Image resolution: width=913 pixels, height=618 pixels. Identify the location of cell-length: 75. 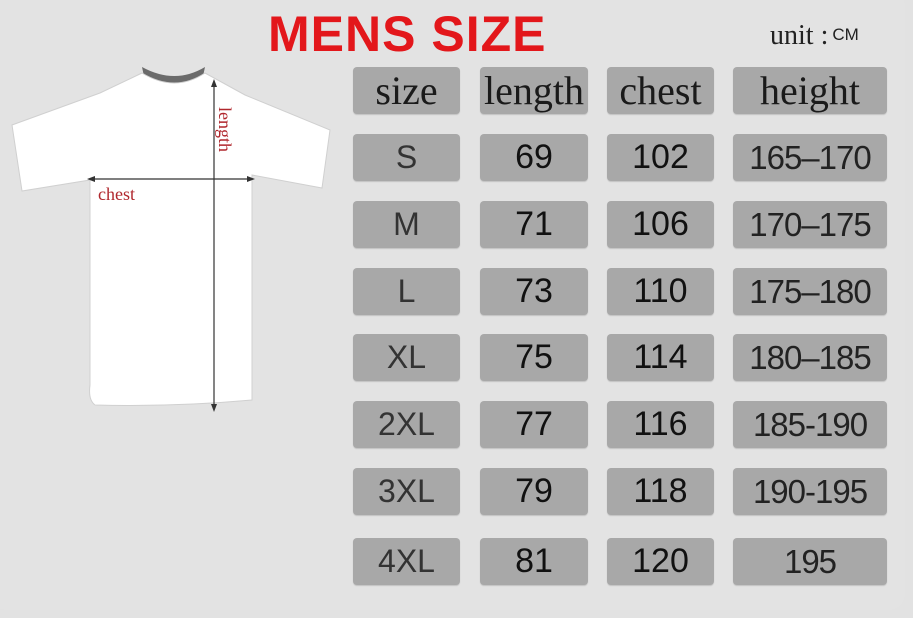
(534, 357).